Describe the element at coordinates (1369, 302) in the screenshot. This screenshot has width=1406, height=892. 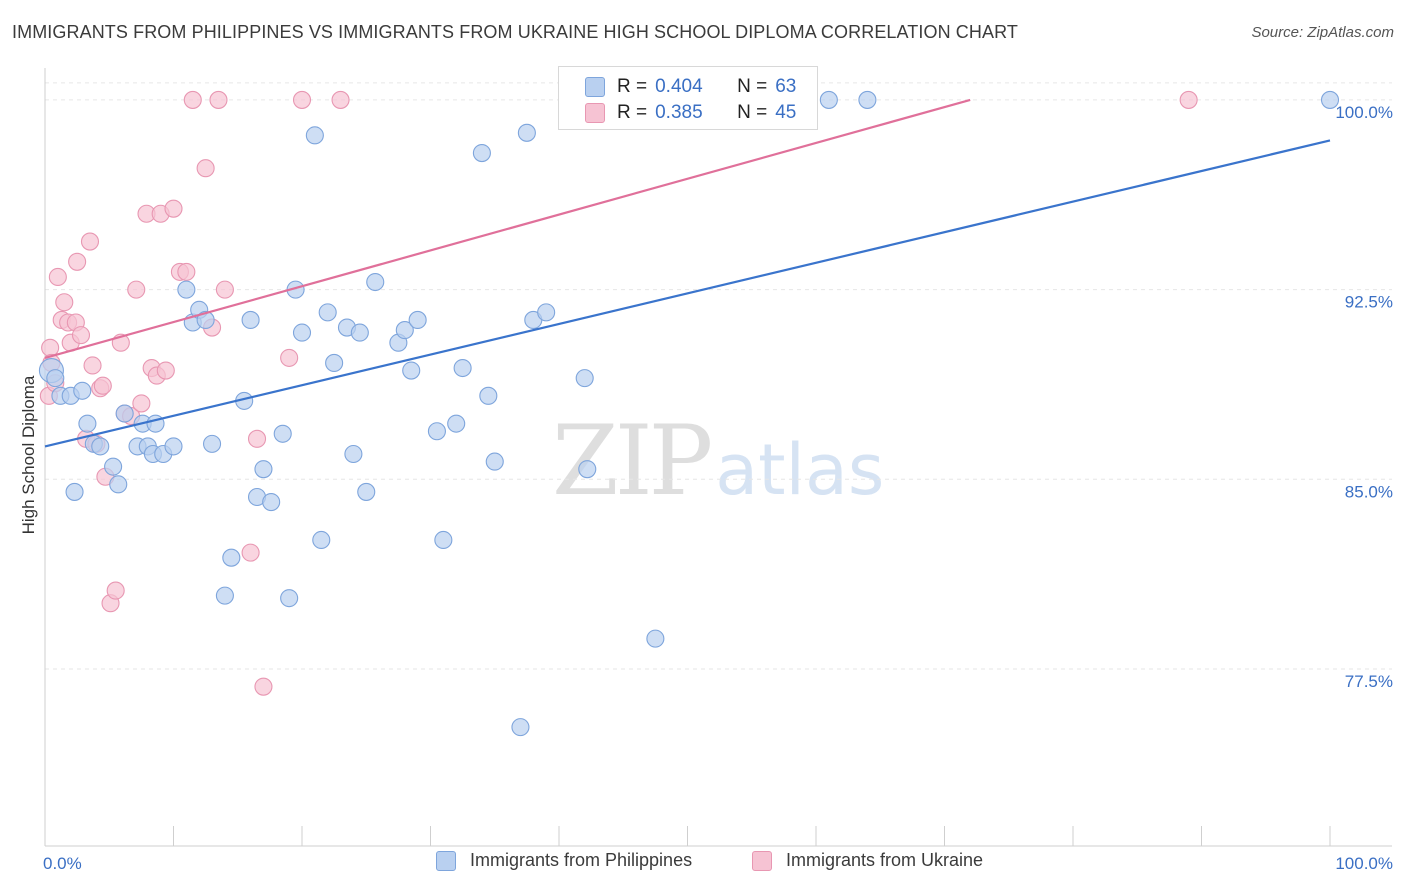
I see `y-tick-label: 92.5%` at that location.